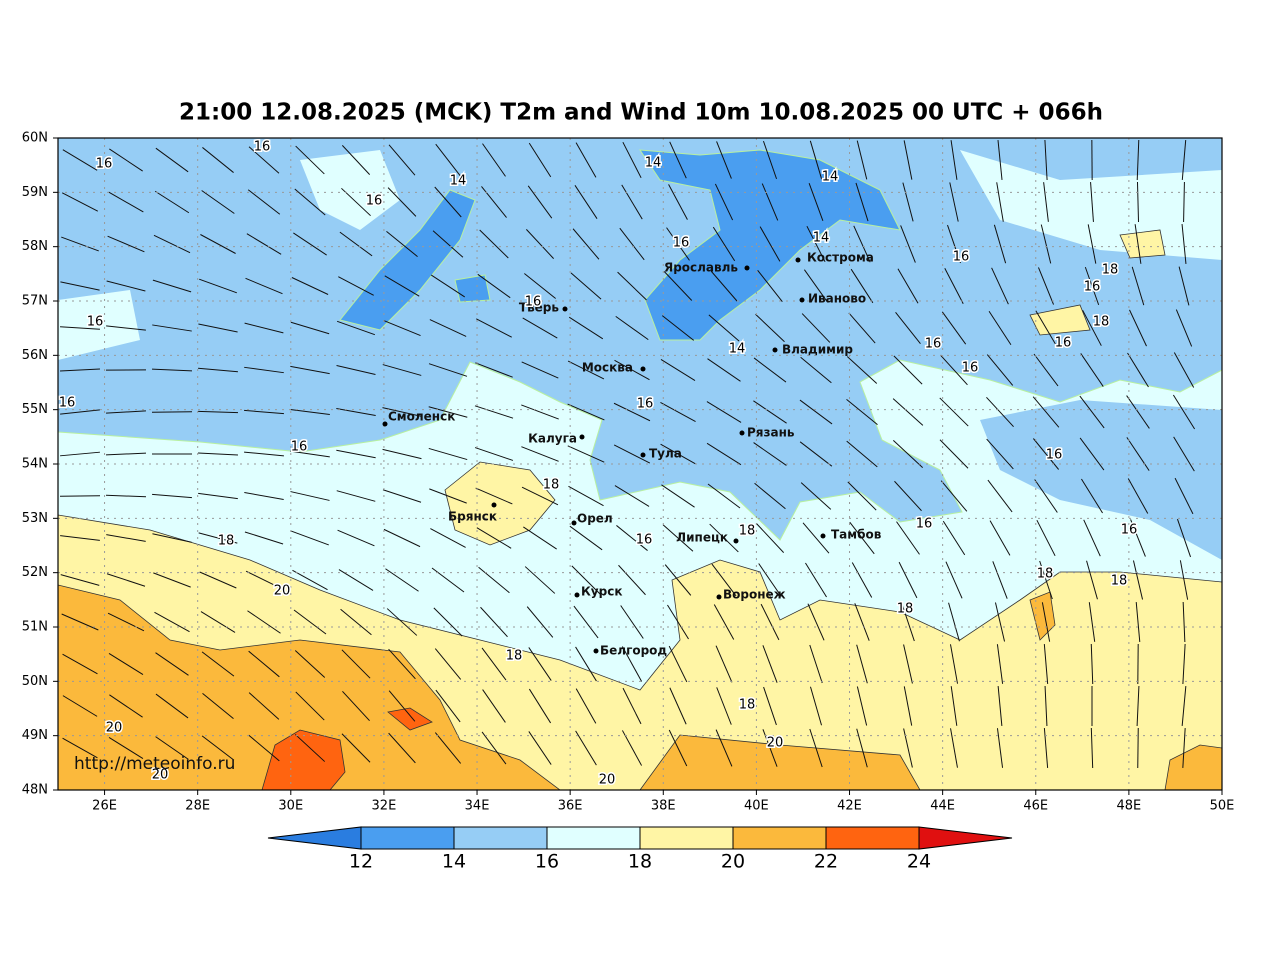 Image resolution: width=1281 pixels, height=967 pixels. Describe the element at coordinates (840, 258) in the screenshot. I see `city-label: Кострома` at that location.